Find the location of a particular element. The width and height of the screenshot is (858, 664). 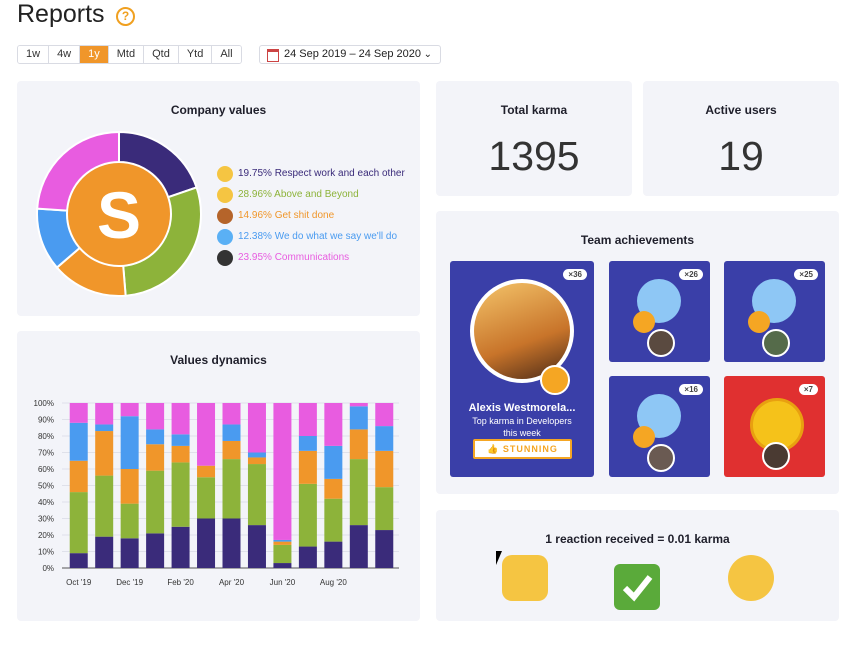

achievement-card: ×16 is located at coordinates (659, 426).